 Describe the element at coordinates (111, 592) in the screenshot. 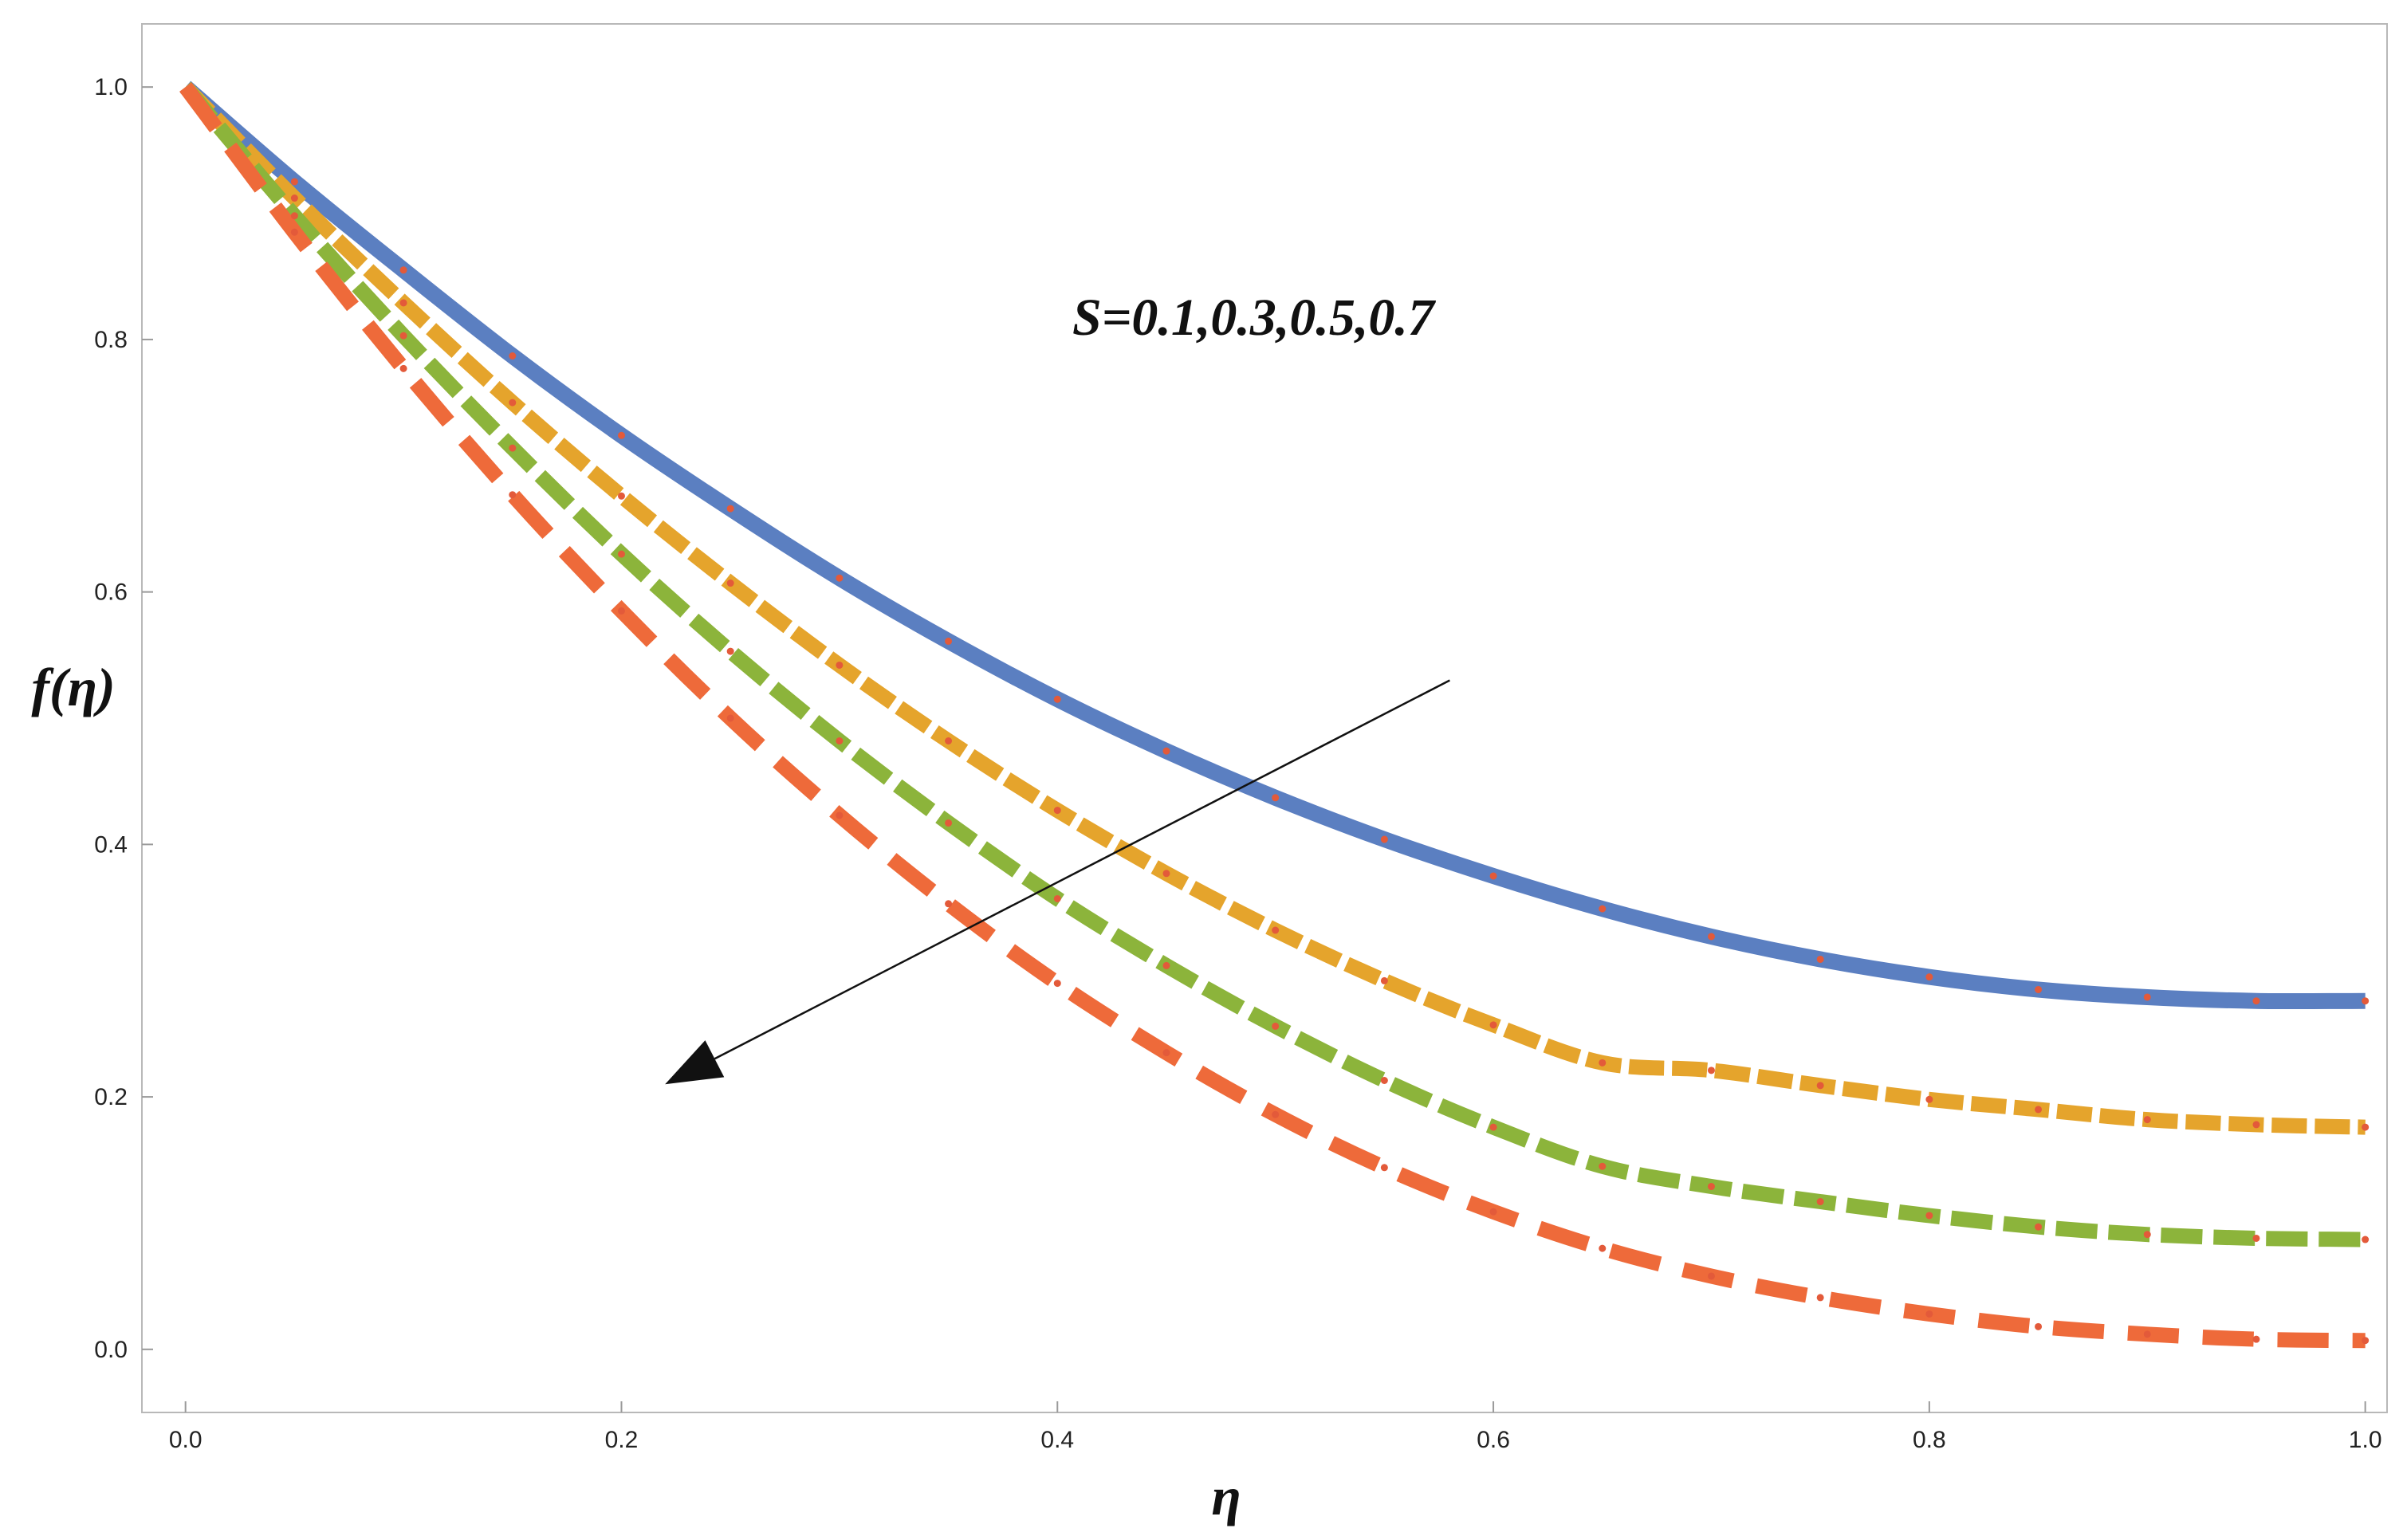

I see `y-tick-label: 0.6` at that location.